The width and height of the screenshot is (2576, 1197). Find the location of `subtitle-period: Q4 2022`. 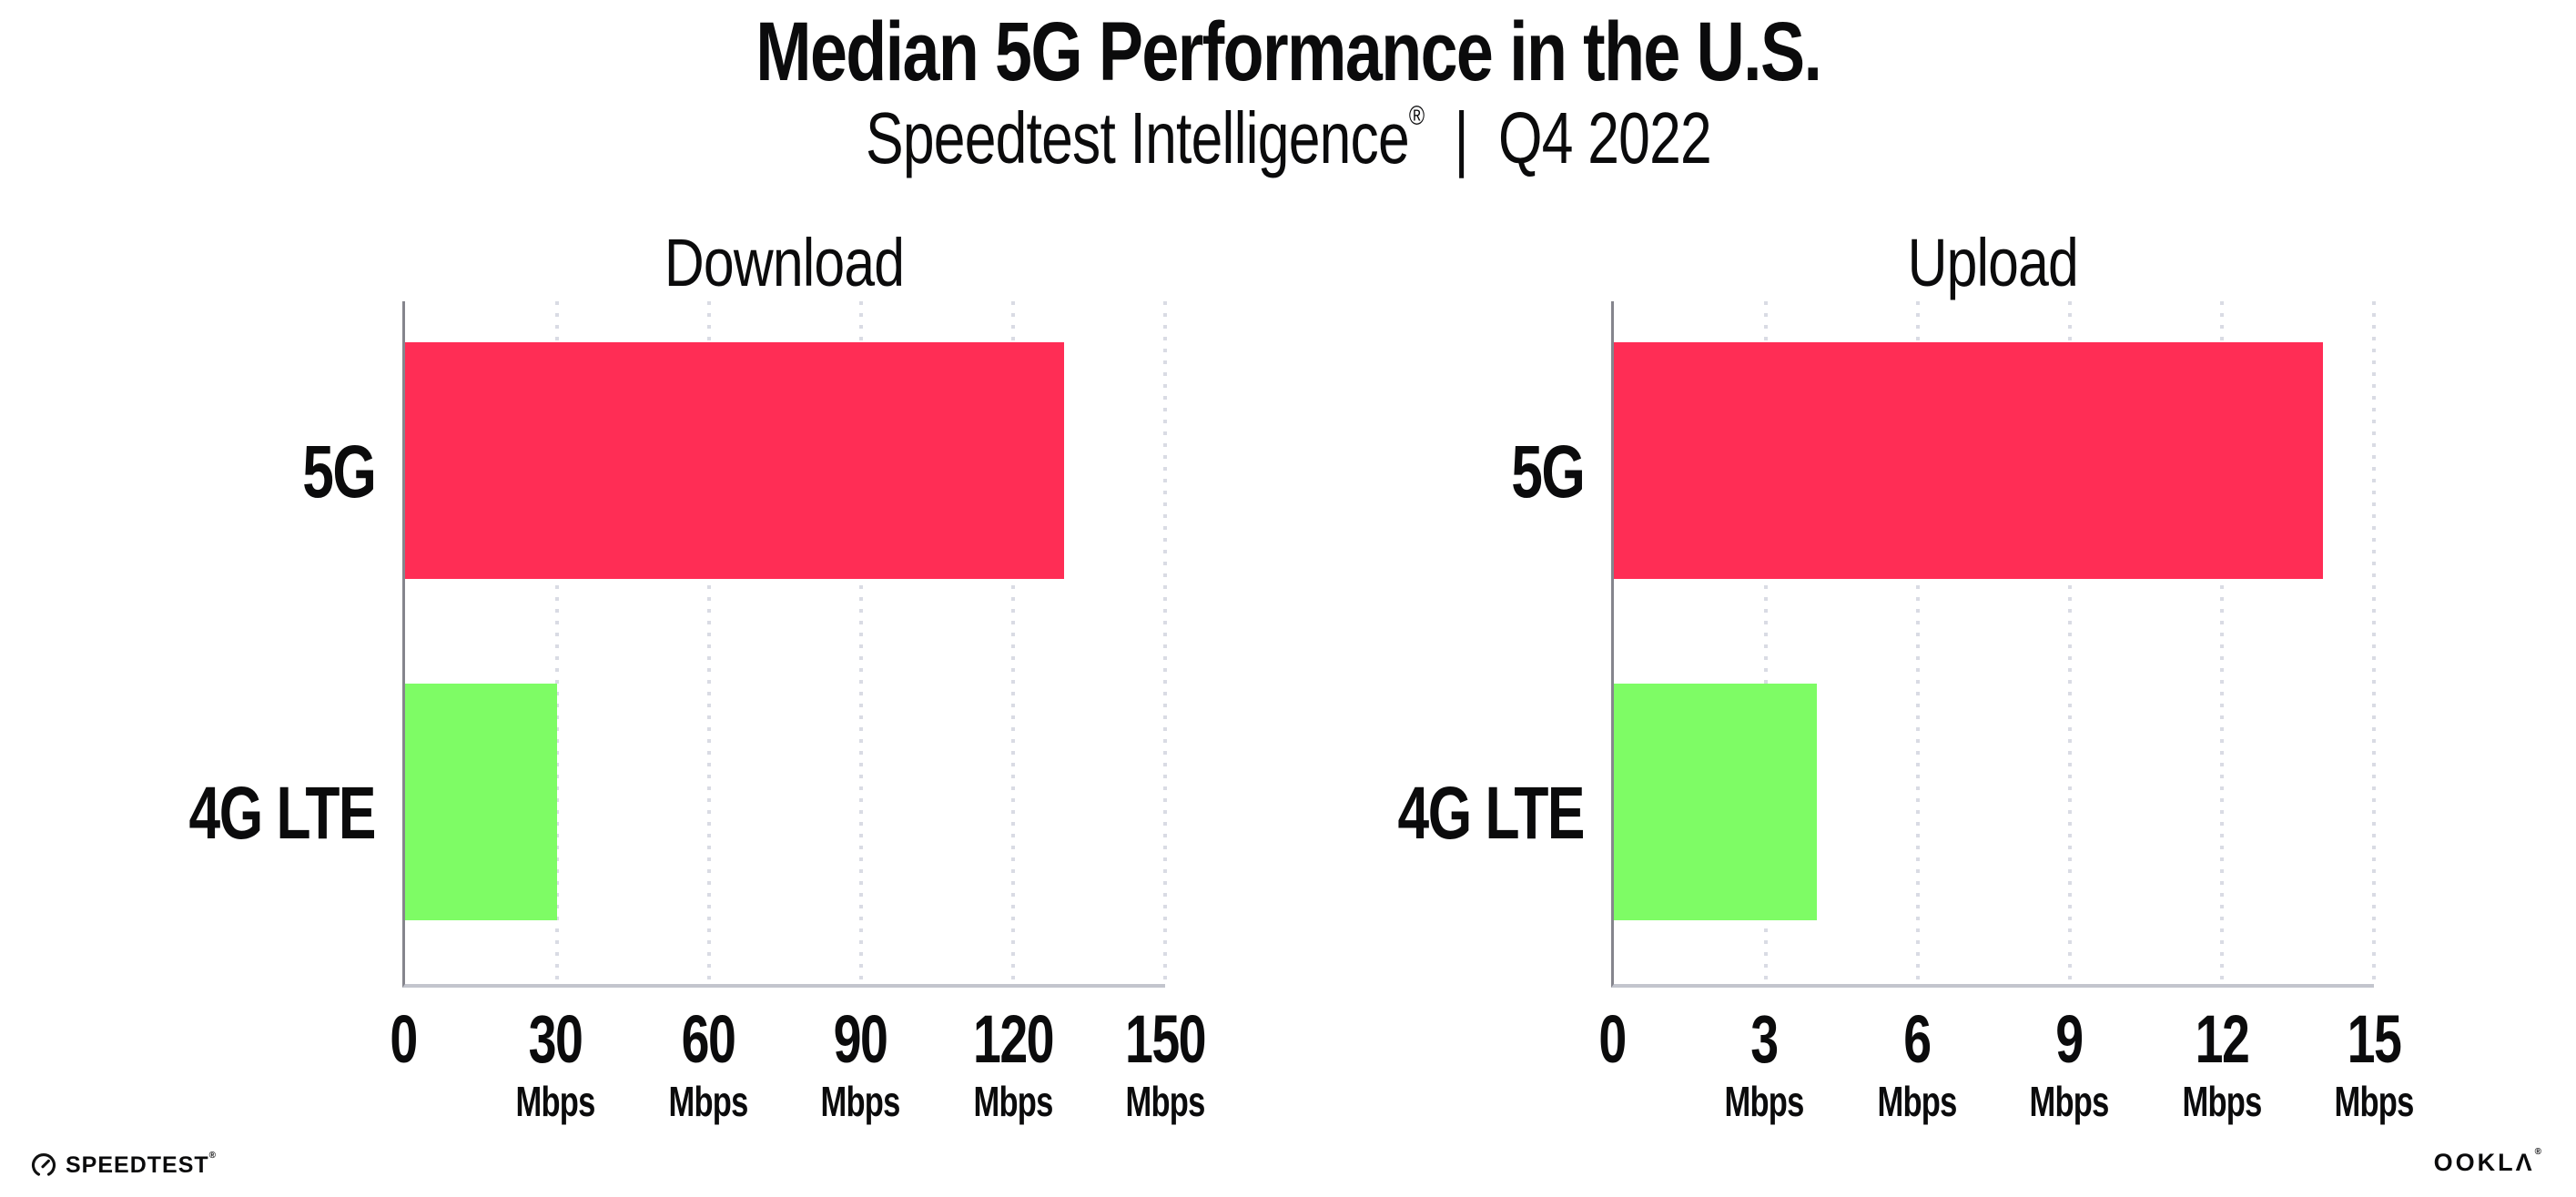

subtitle-period: Q4 2022 is located at coordinates (1604, 137).